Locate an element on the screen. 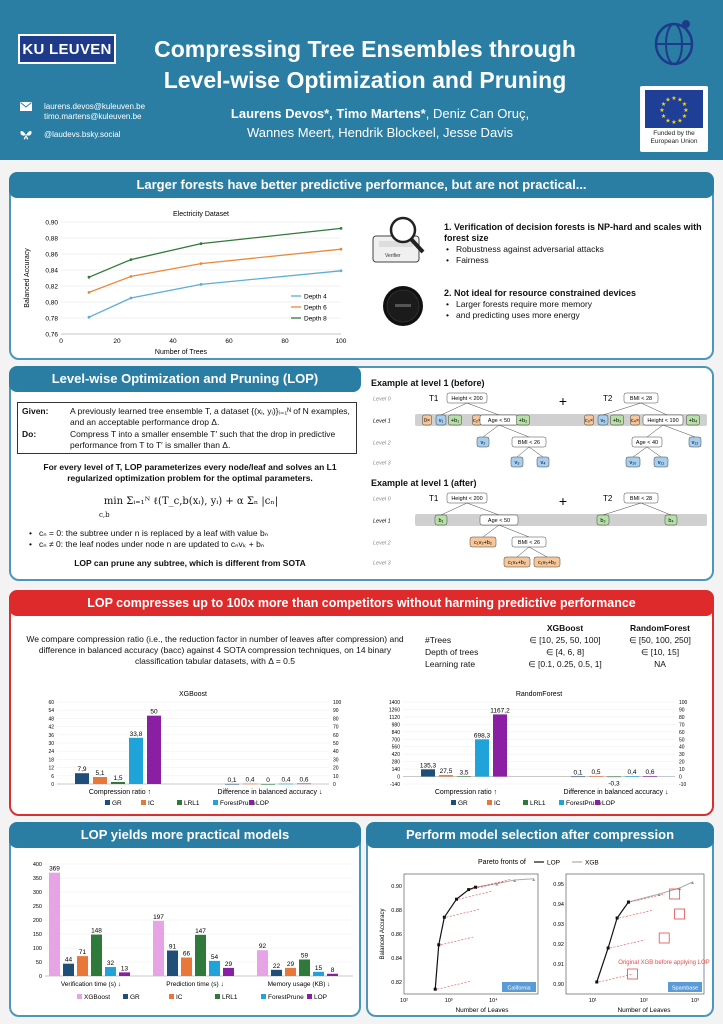 The width and height of the screenshot is (723, 1024). param-b is located at coordinates (693, 420).